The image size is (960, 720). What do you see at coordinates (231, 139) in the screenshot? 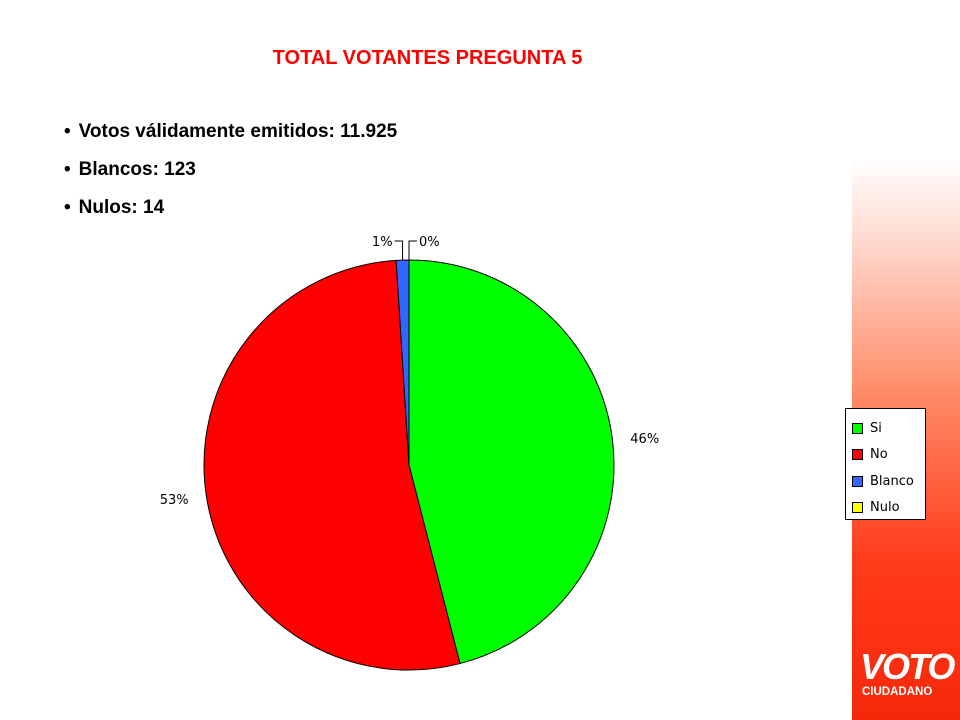
I see `bullet-valid-votes: Votos válidamente emitidos: 11.925` at bounding box center [231, 139].